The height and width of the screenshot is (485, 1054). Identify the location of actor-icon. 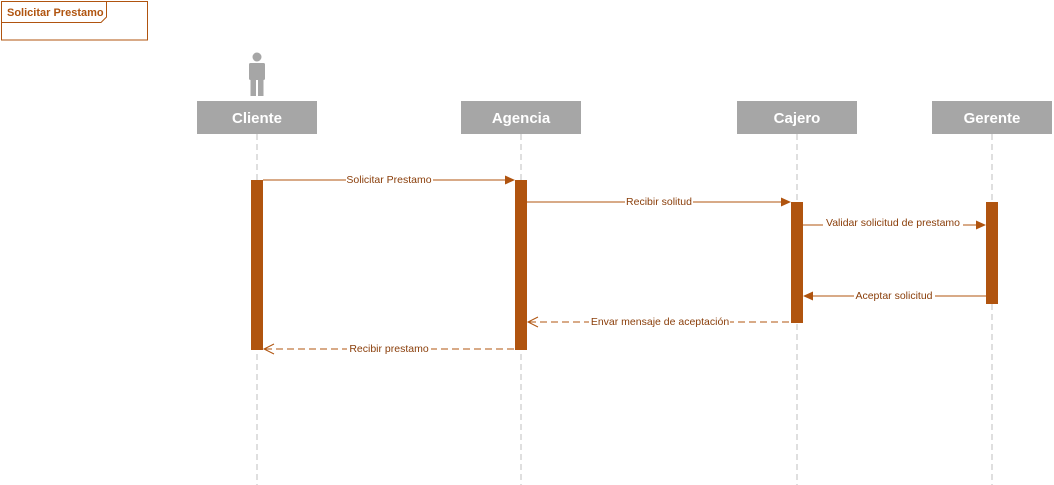
(257, 74).